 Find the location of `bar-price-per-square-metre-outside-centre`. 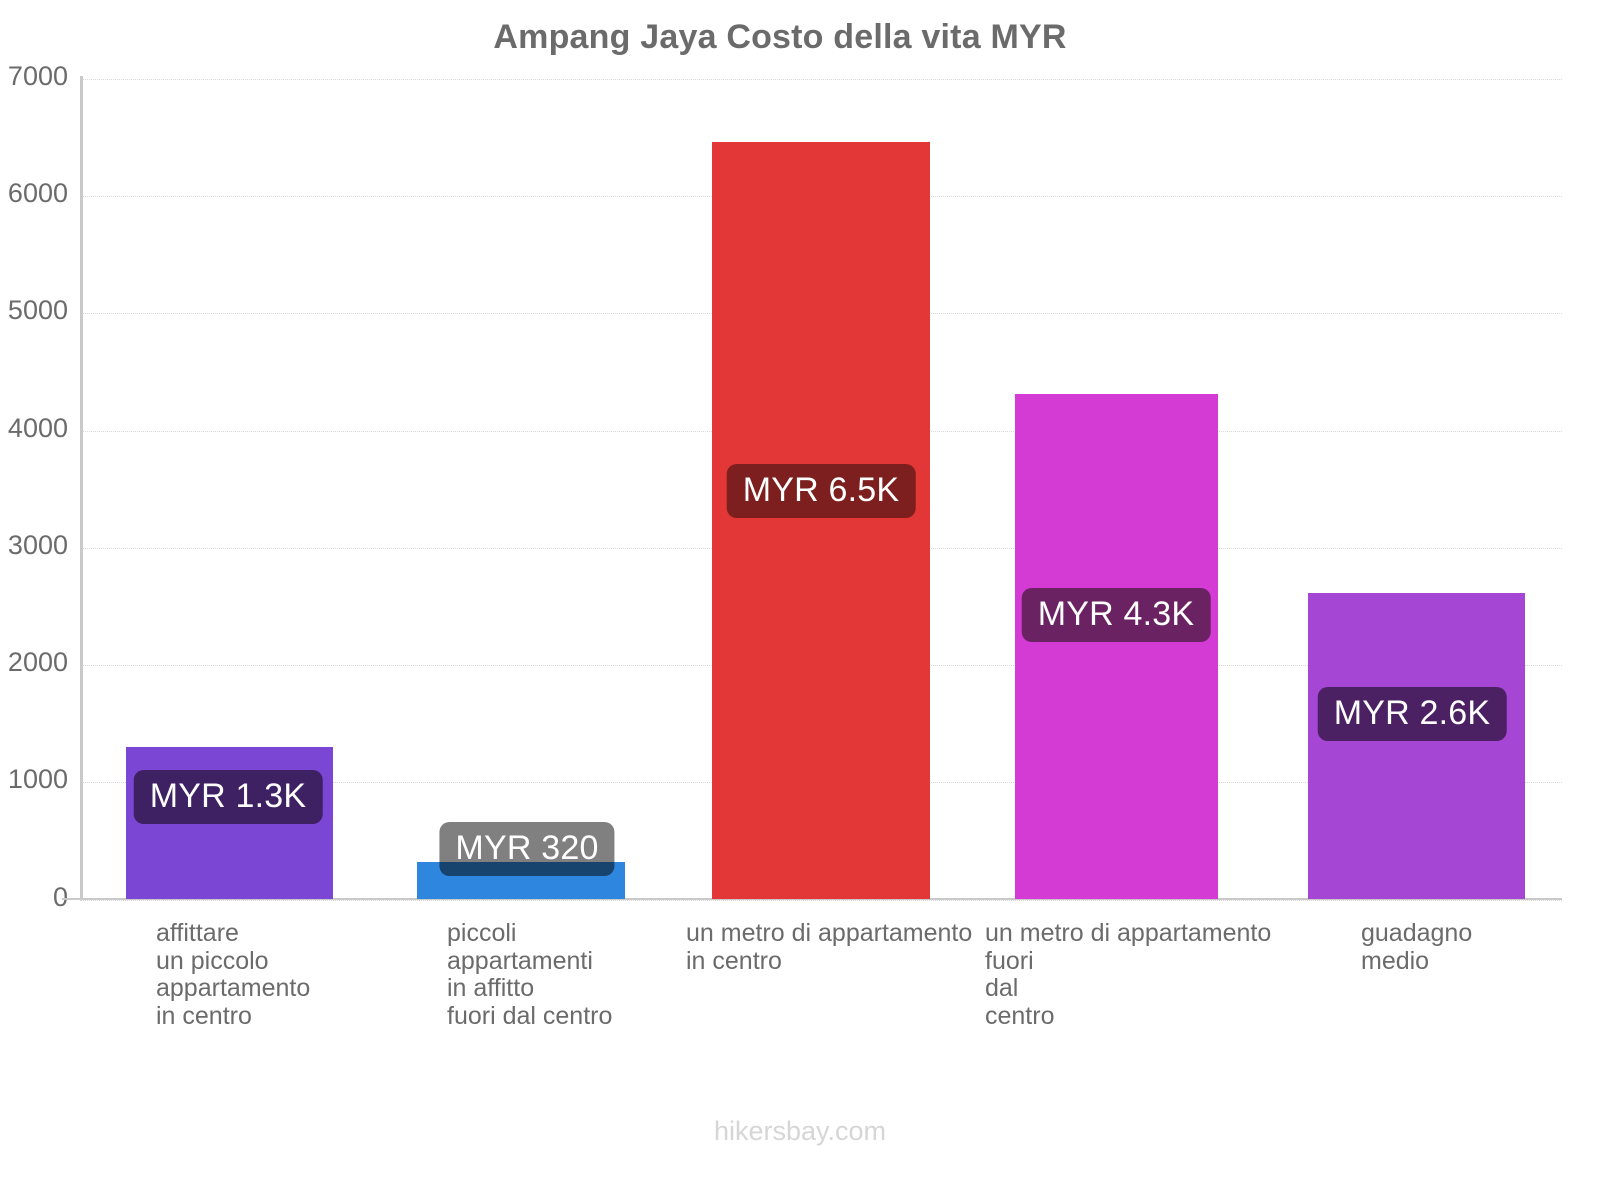

bar-price-per-square-metre-outside-centre is located at coordinates (1116, 646).